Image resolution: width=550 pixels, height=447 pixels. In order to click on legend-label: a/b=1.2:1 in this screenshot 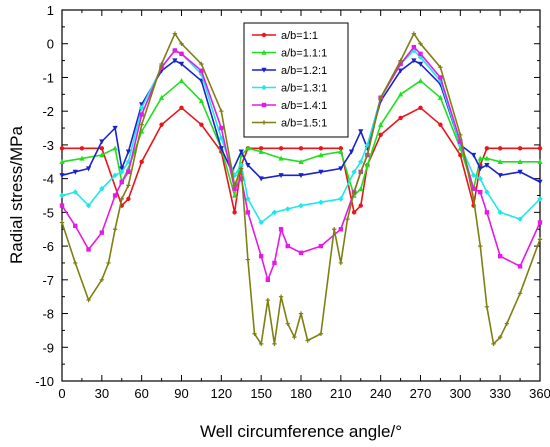, I will do `click(304, 71)`.